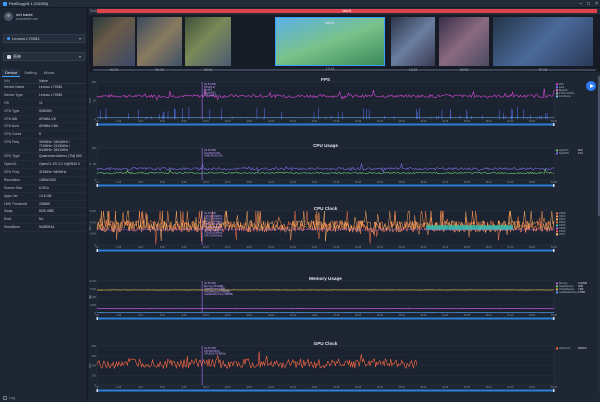  What do you see at coordinates (114, 44) in the screenshot?
I see `screenshot-thumbnail: 00:23` at bounding box center [114, 44].